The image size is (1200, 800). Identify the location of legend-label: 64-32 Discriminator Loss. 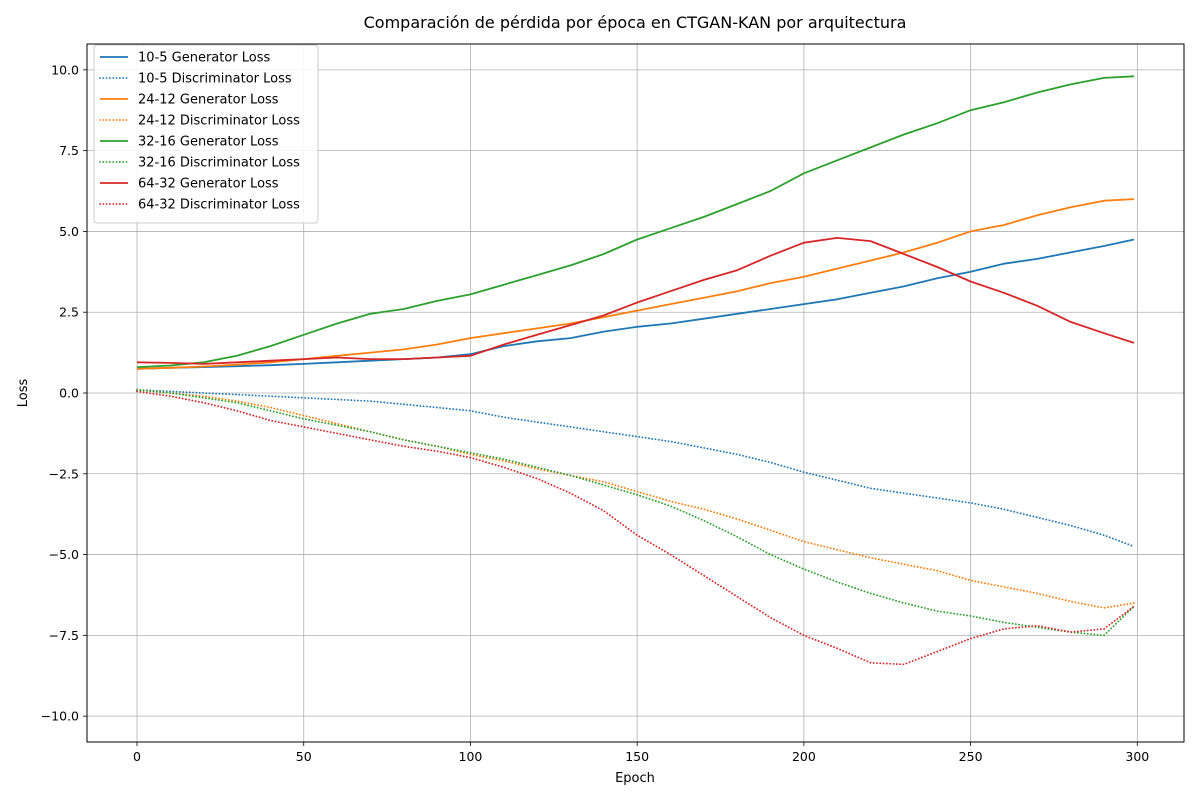
(219, 205).